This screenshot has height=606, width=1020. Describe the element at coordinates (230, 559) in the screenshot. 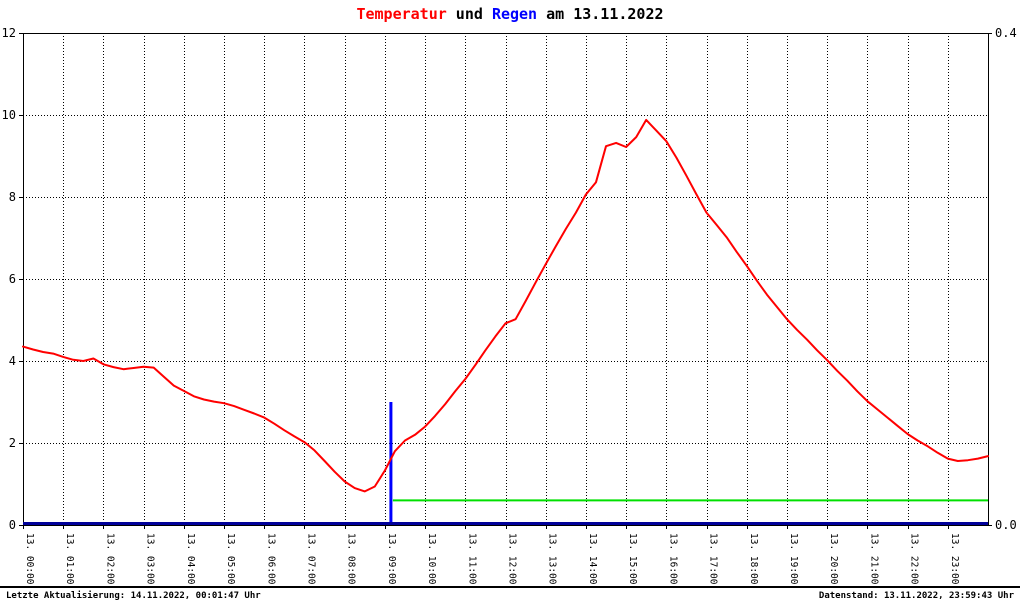

I see `x-tick-label: 13. 05:00` at that location.